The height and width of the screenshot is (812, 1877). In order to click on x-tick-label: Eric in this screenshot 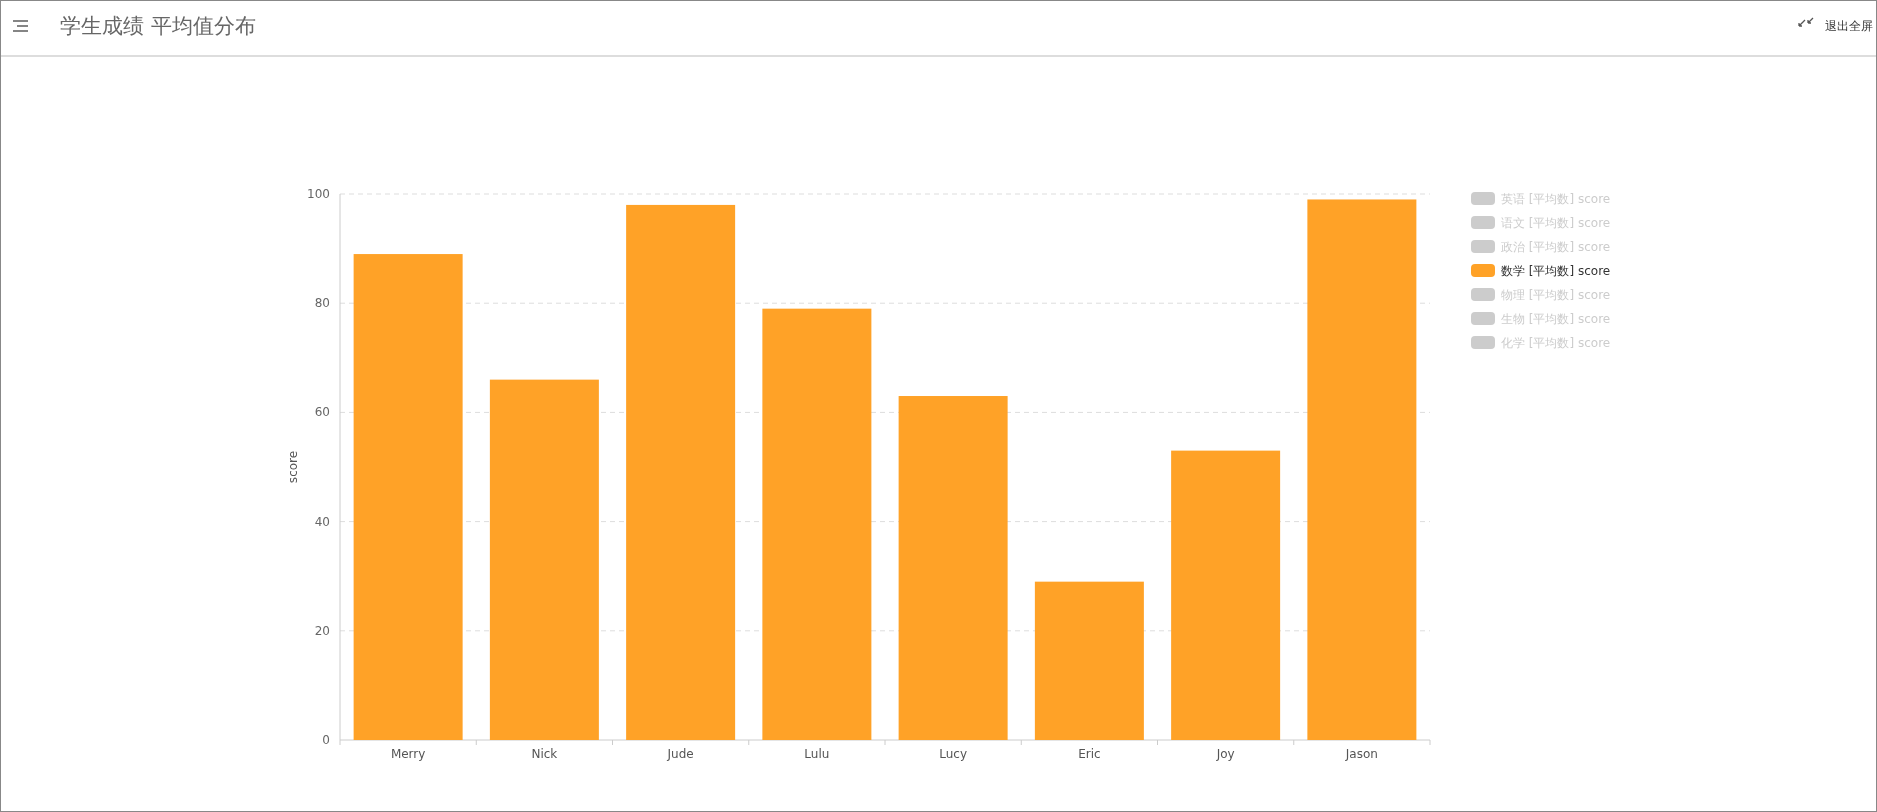, I will do `click(1089, 754)`.